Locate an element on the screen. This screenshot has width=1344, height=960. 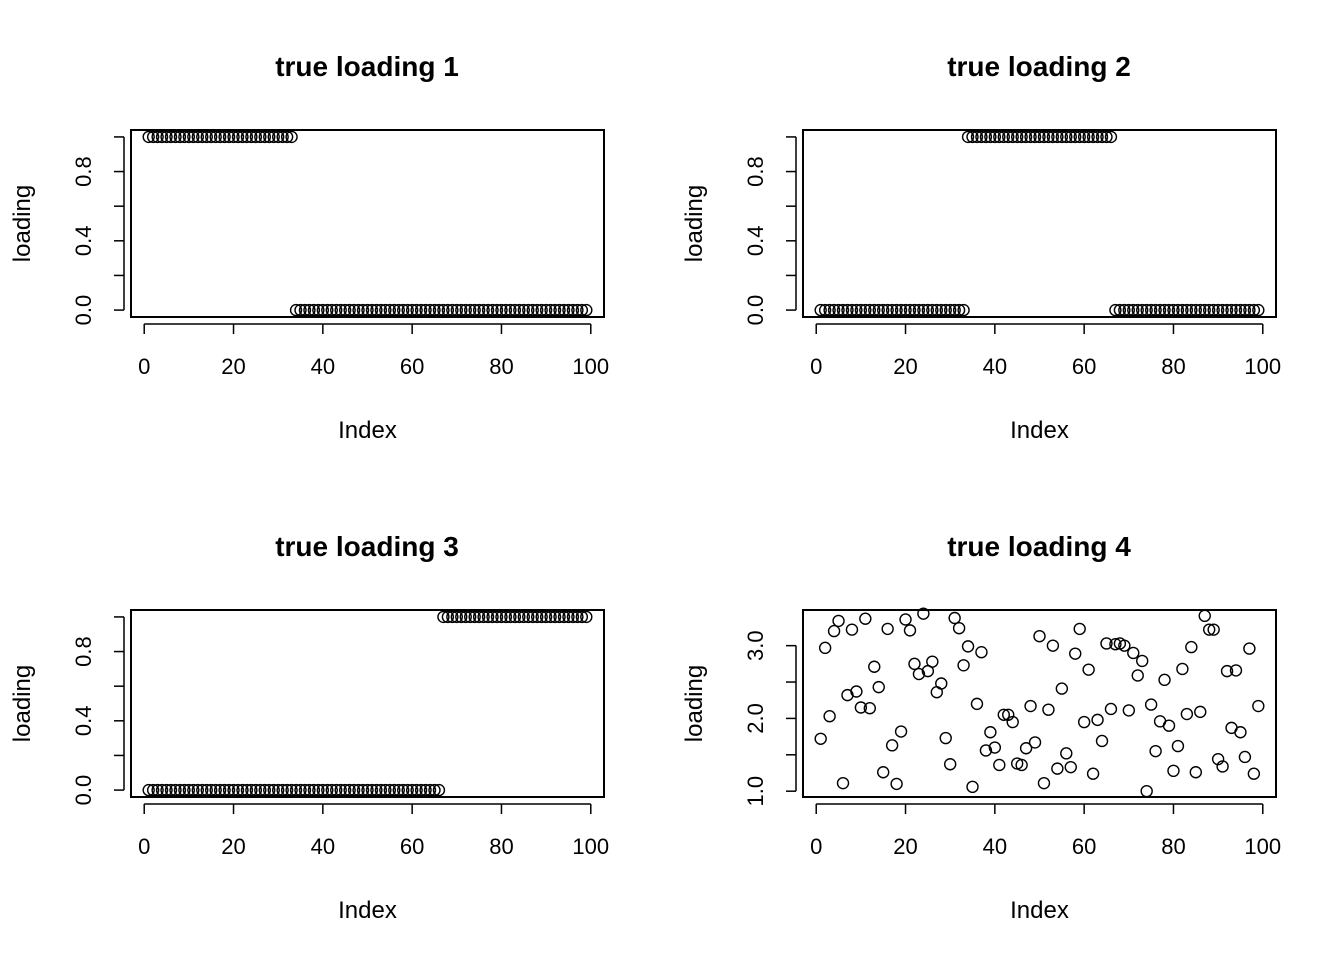
x-tick-label: 20 is located at coordinates (233, 846).